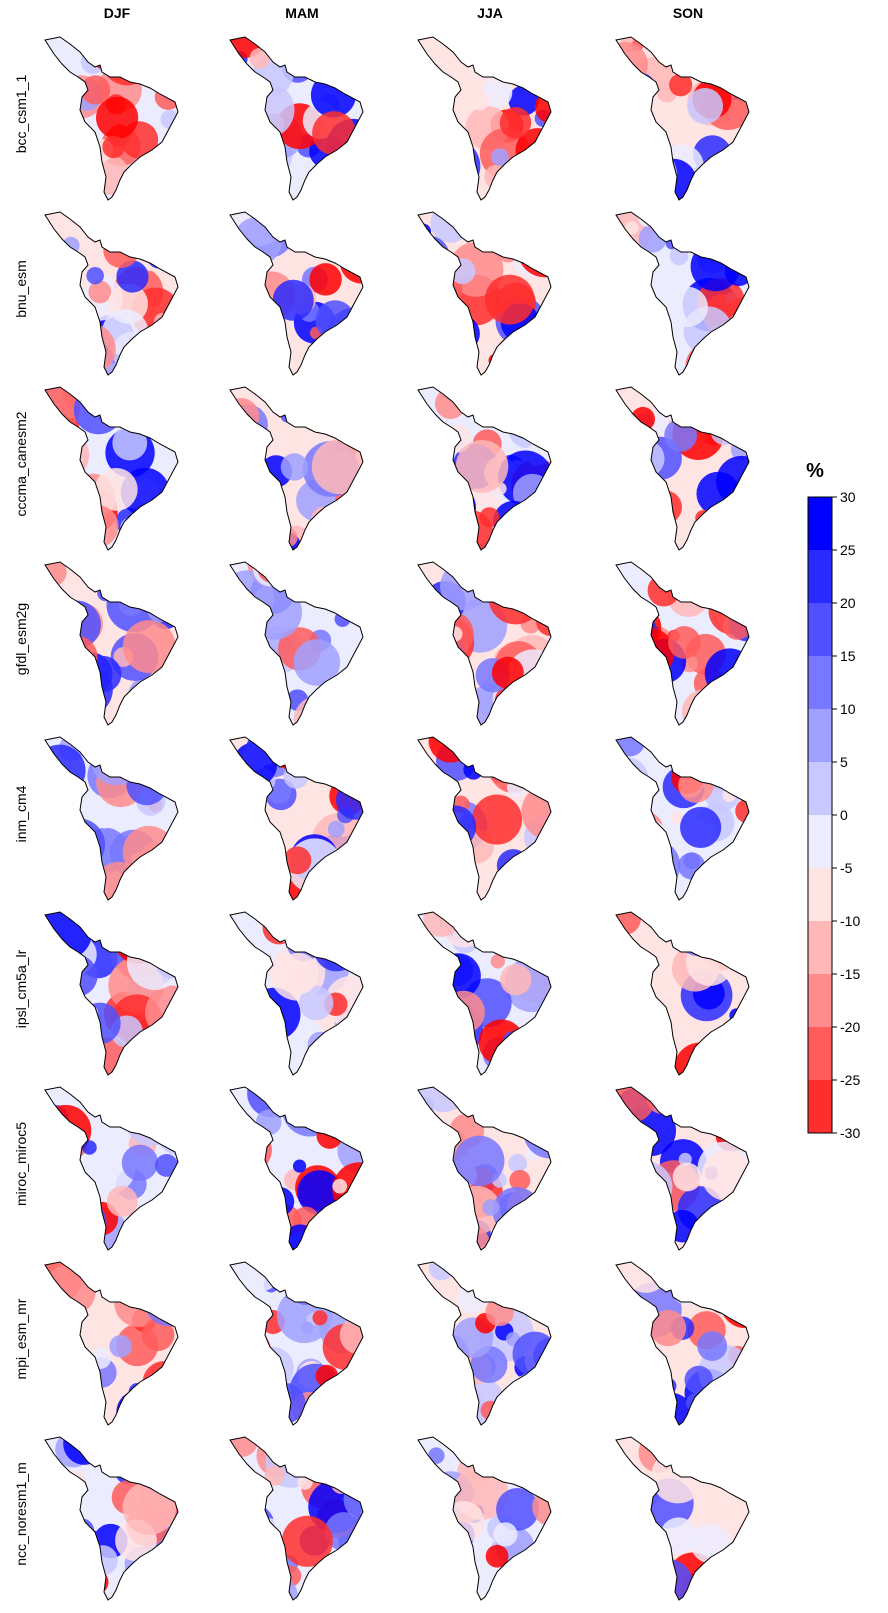 Image resolution: width=888 pixels, height=1613 pixels. I want to click on legend-tick-label: 30, so click(848, 497).